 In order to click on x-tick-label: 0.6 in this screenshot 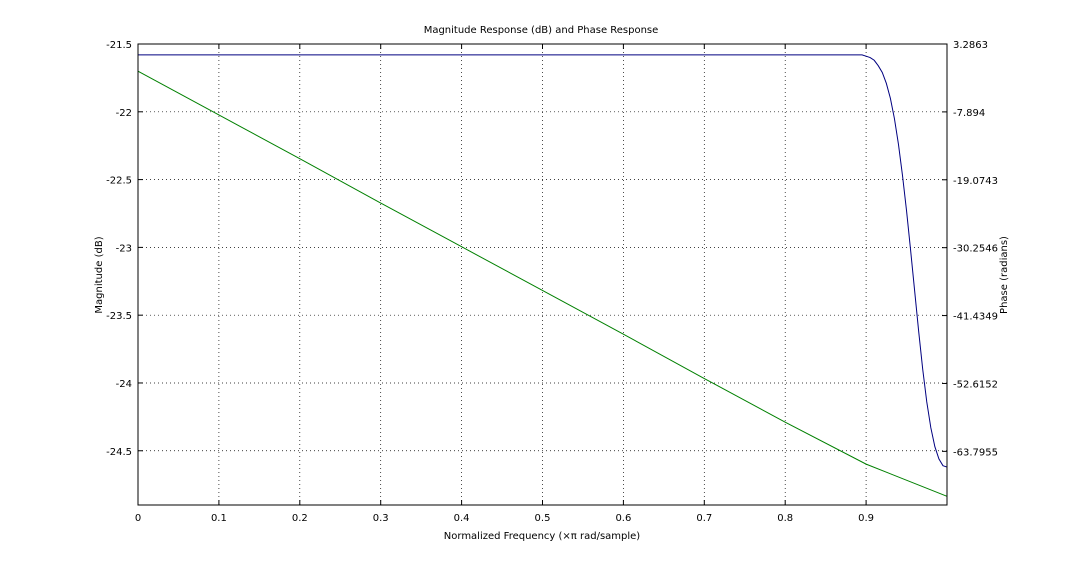, I will do `click(623, 518)`.